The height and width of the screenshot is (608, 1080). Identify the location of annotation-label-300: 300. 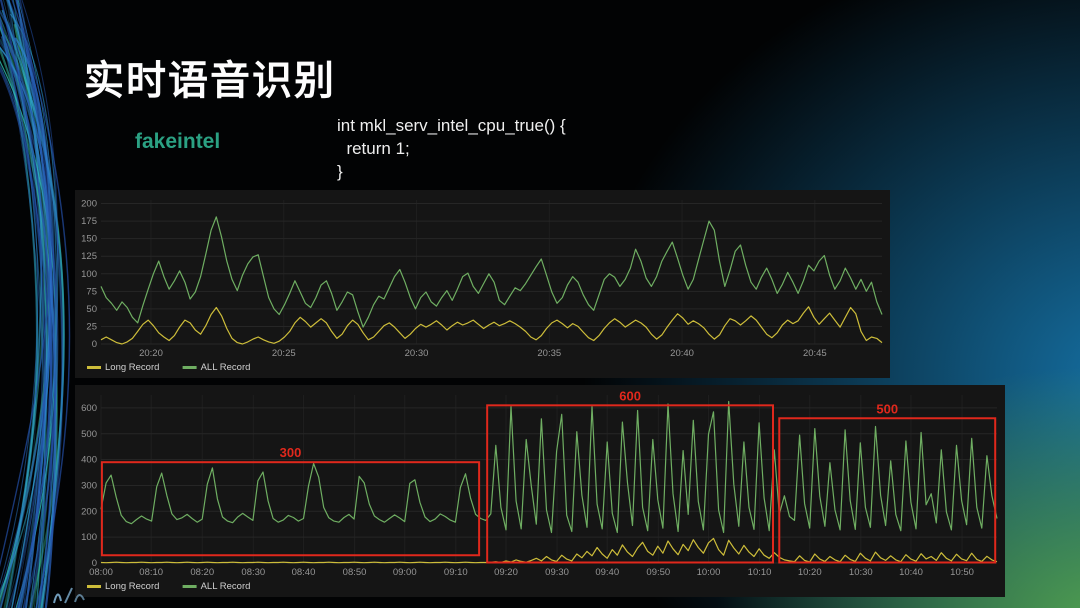
(291, 452).